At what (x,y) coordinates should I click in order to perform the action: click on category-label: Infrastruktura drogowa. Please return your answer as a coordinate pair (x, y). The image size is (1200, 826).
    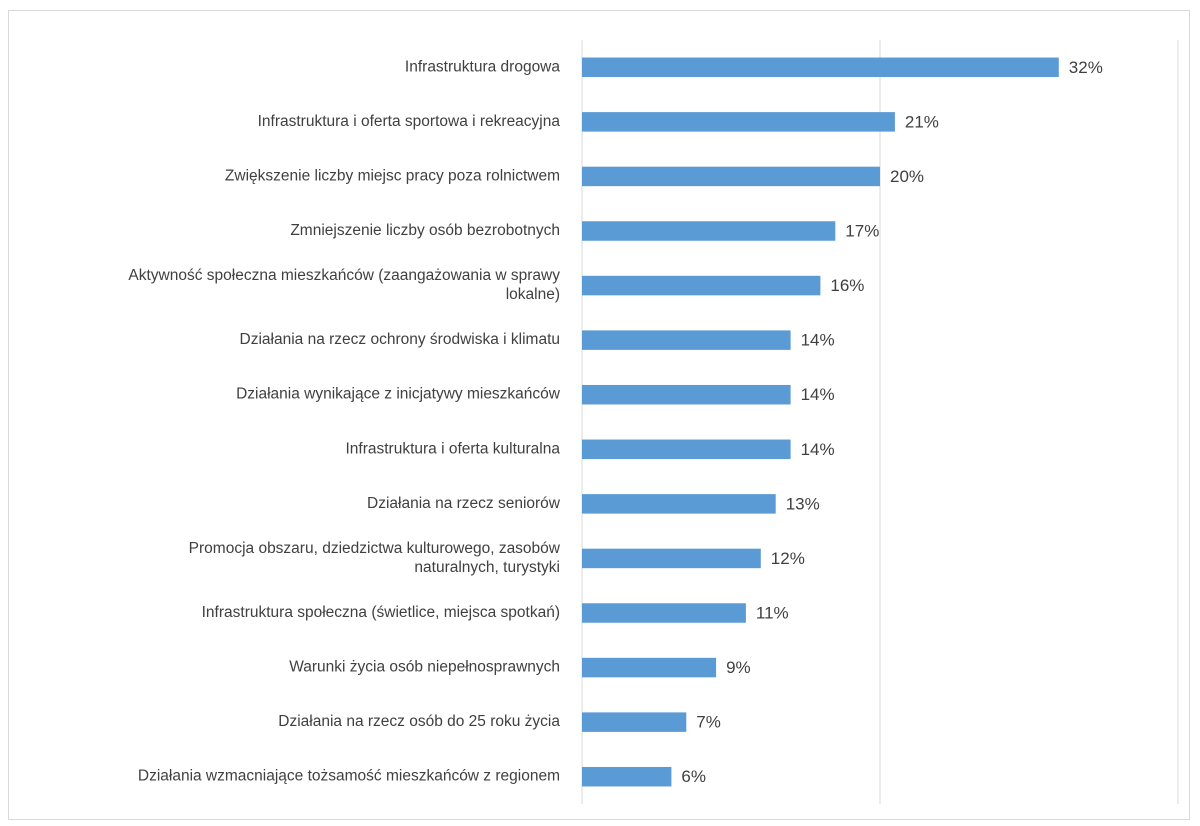
    Looking at the image, I should click on (482, 66).